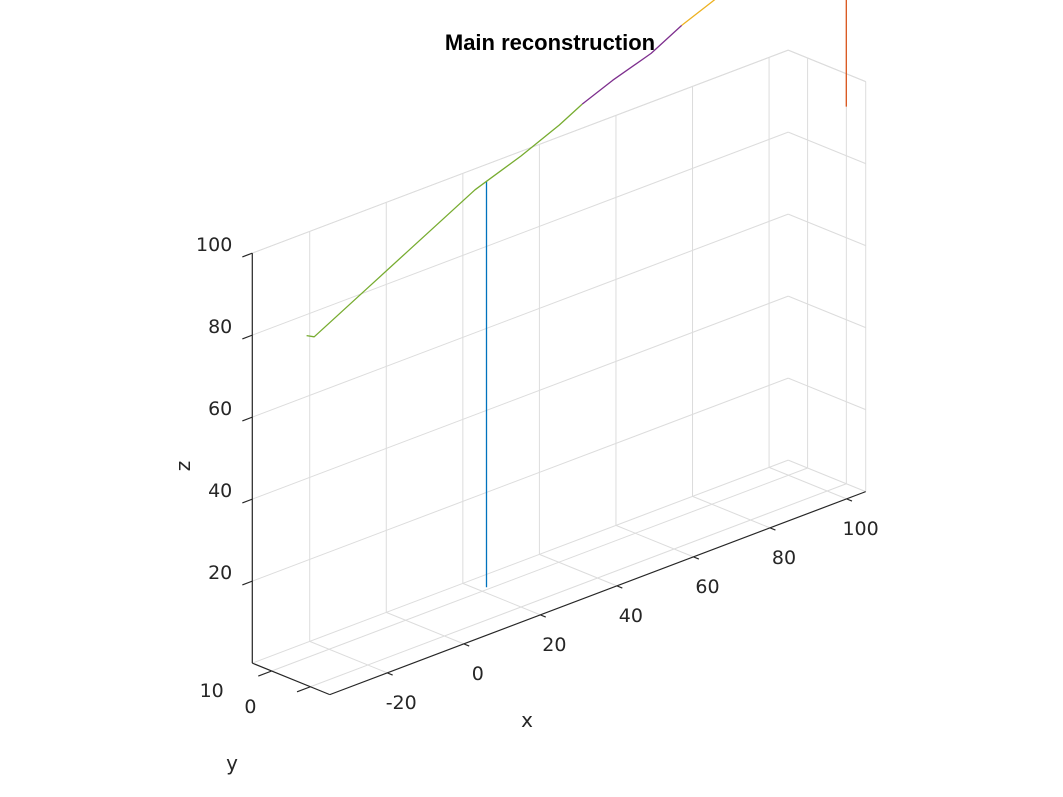 This screenshot has height=797, width=1063. Describe the element at coordinates (220, 327) in the screenshot. I see `z-tick-label: 80` at that location.